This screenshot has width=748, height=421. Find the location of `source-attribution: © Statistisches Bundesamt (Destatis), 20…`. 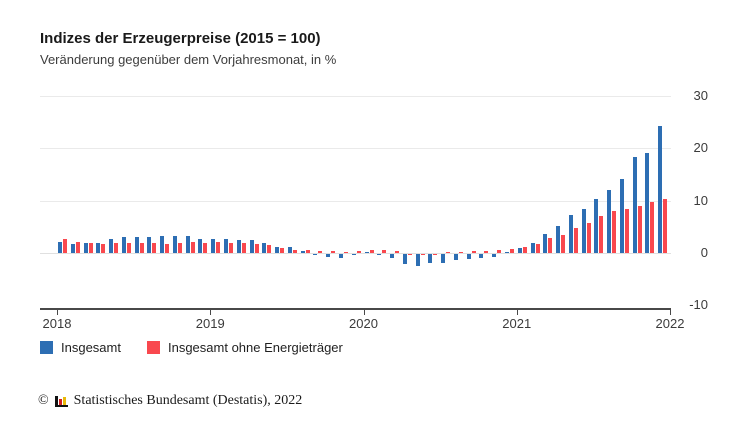

source-attribution: © Statistisches Bundesamt (Destatis), 20… is located at coordinates (170, 401).